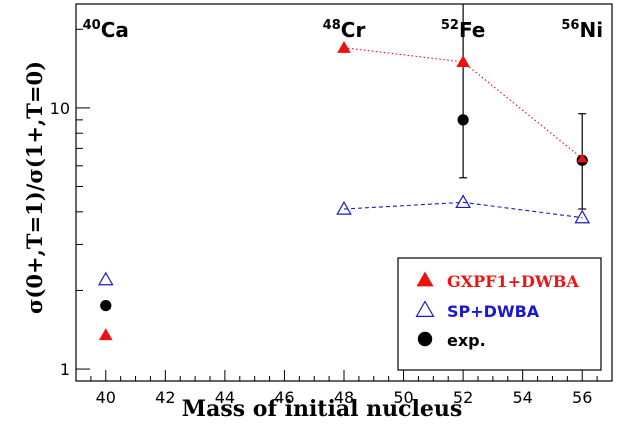  What do you see at coordinates (284, 397) in the screenshot?
I see `x-tick-label: 46` at bounding box center [284, 397].